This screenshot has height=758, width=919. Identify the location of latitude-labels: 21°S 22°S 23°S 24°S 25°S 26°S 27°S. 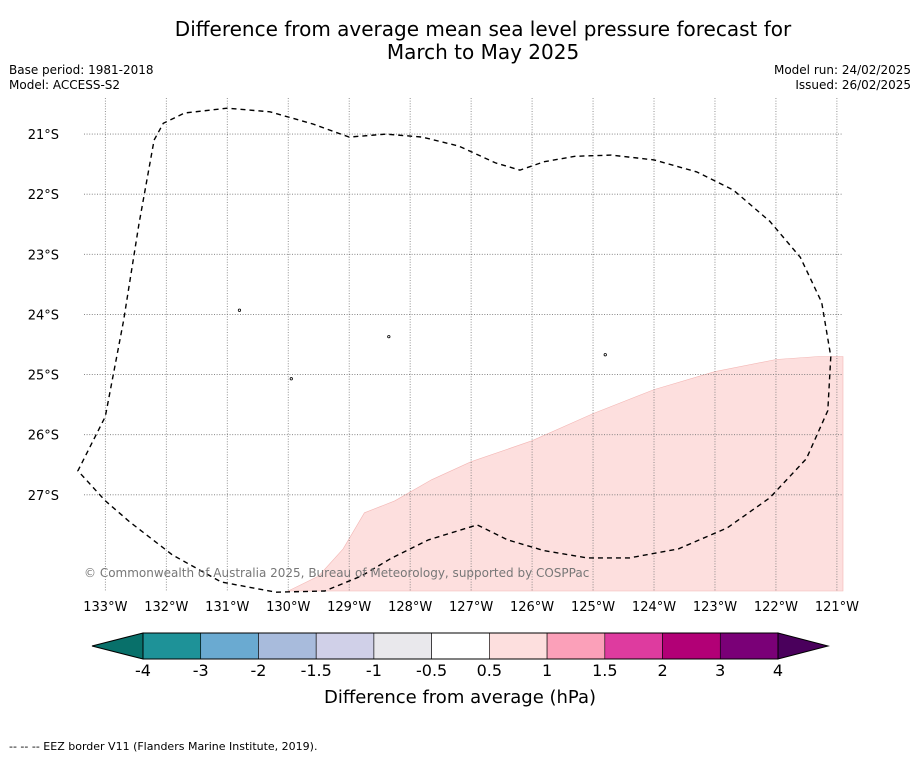
(43, 316).